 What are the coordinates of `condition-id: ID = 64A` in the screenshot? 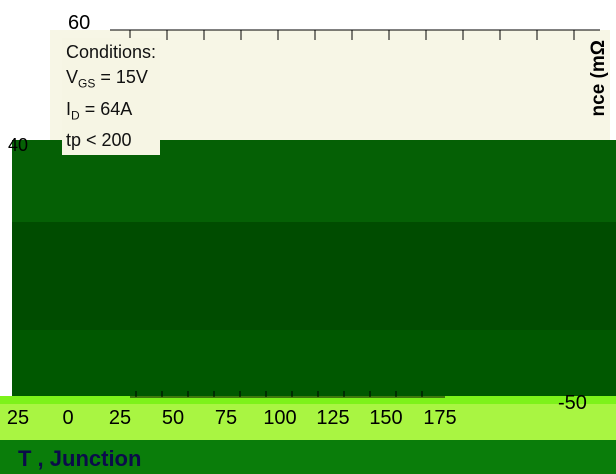 It's located at (99, 110).